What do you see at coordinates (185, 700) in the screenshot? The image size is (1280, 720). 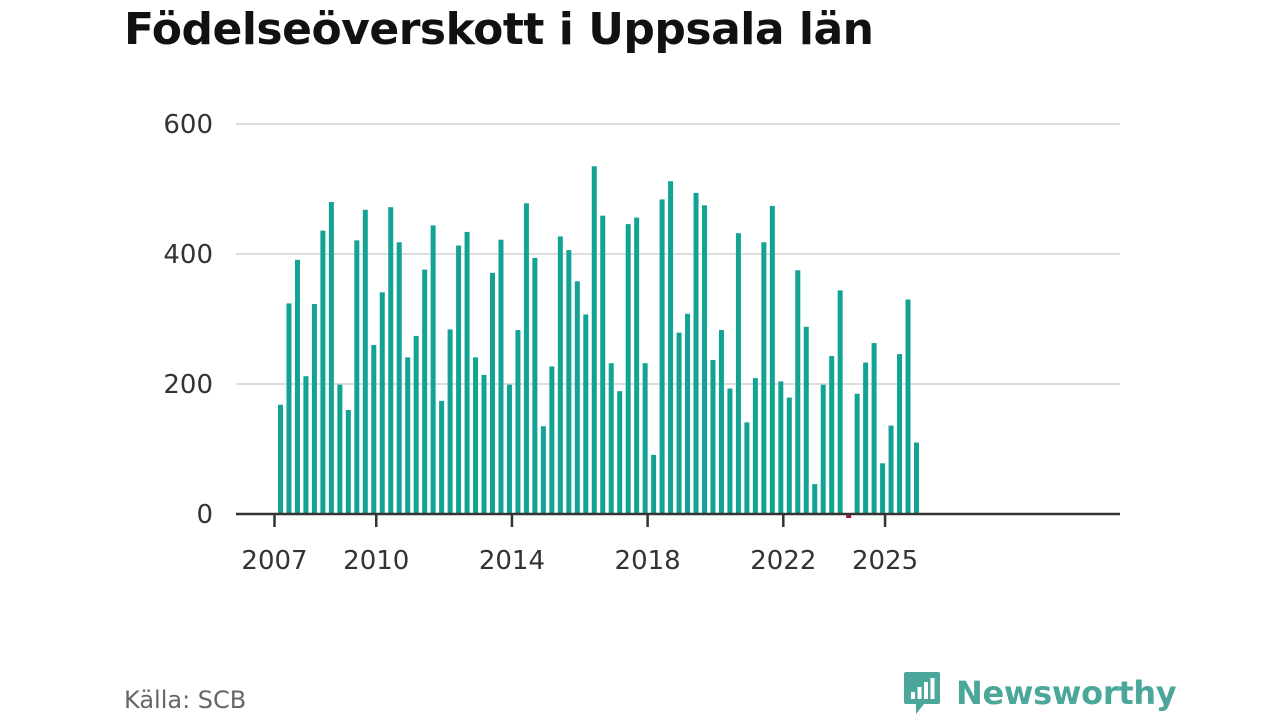 I see `source-label: Källa: SCB` at bounding box center [185, 700].